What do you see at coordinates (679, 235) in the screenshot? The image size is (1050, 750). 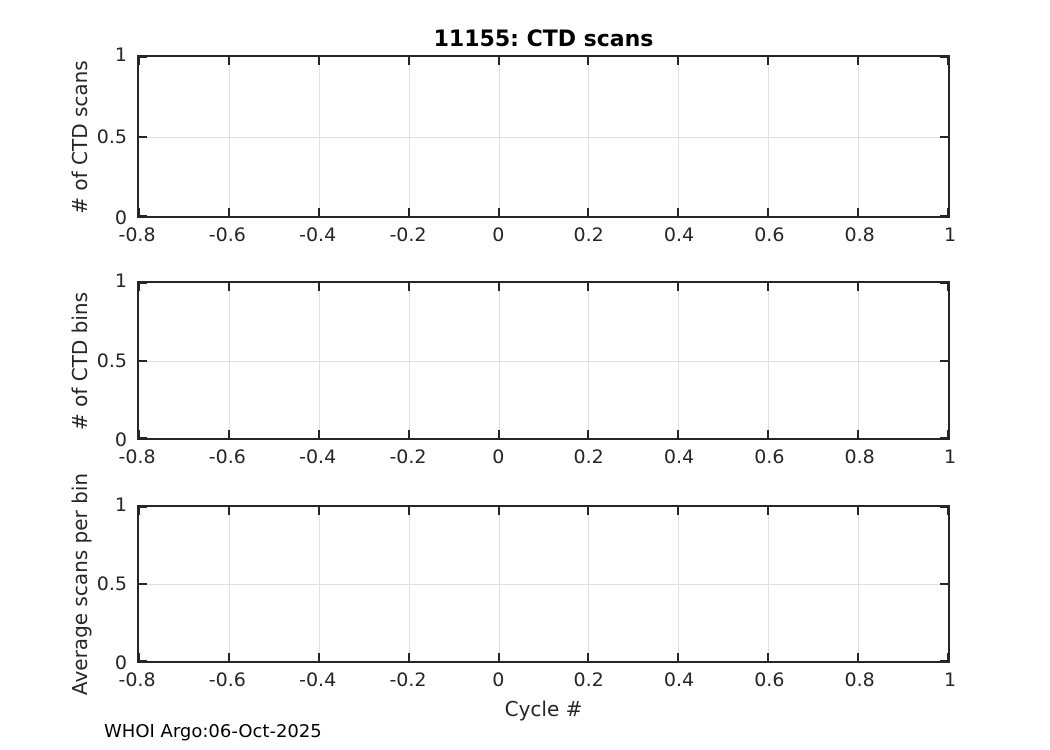 I see `x-tick-label: 0.4` at bounding box center [679, 235].